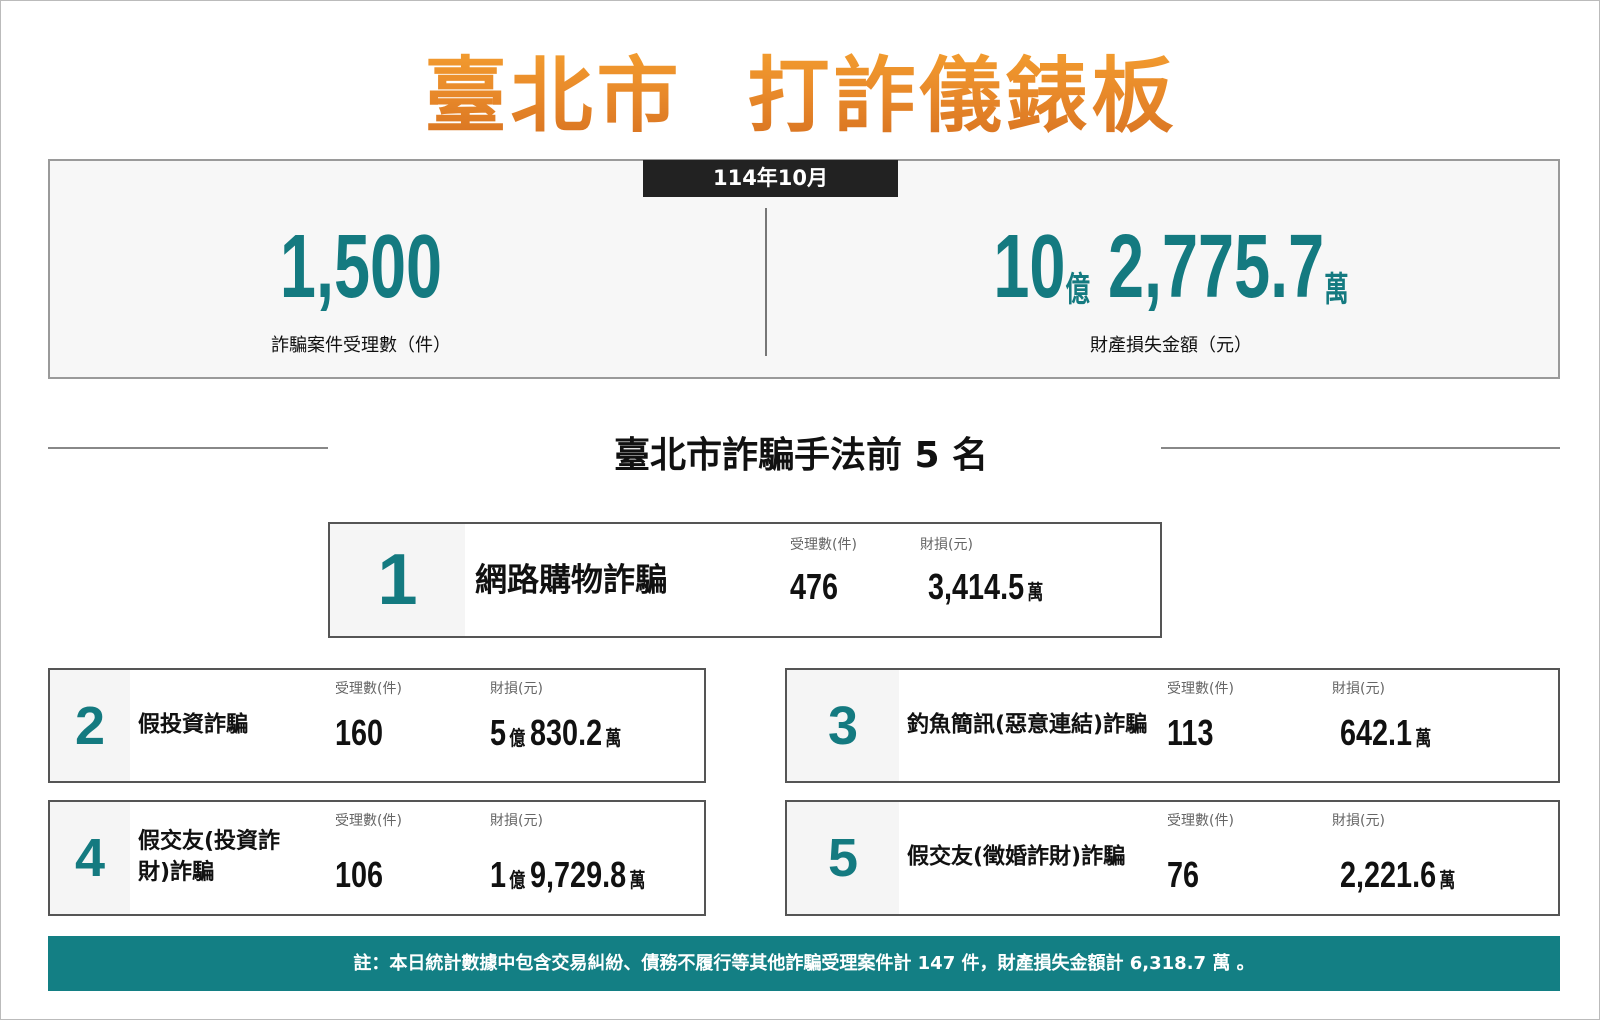 The image size is (1600, 1020). I want to click on dashboard-title: 臺北市 打詐儀錶板, so click(800, 88).